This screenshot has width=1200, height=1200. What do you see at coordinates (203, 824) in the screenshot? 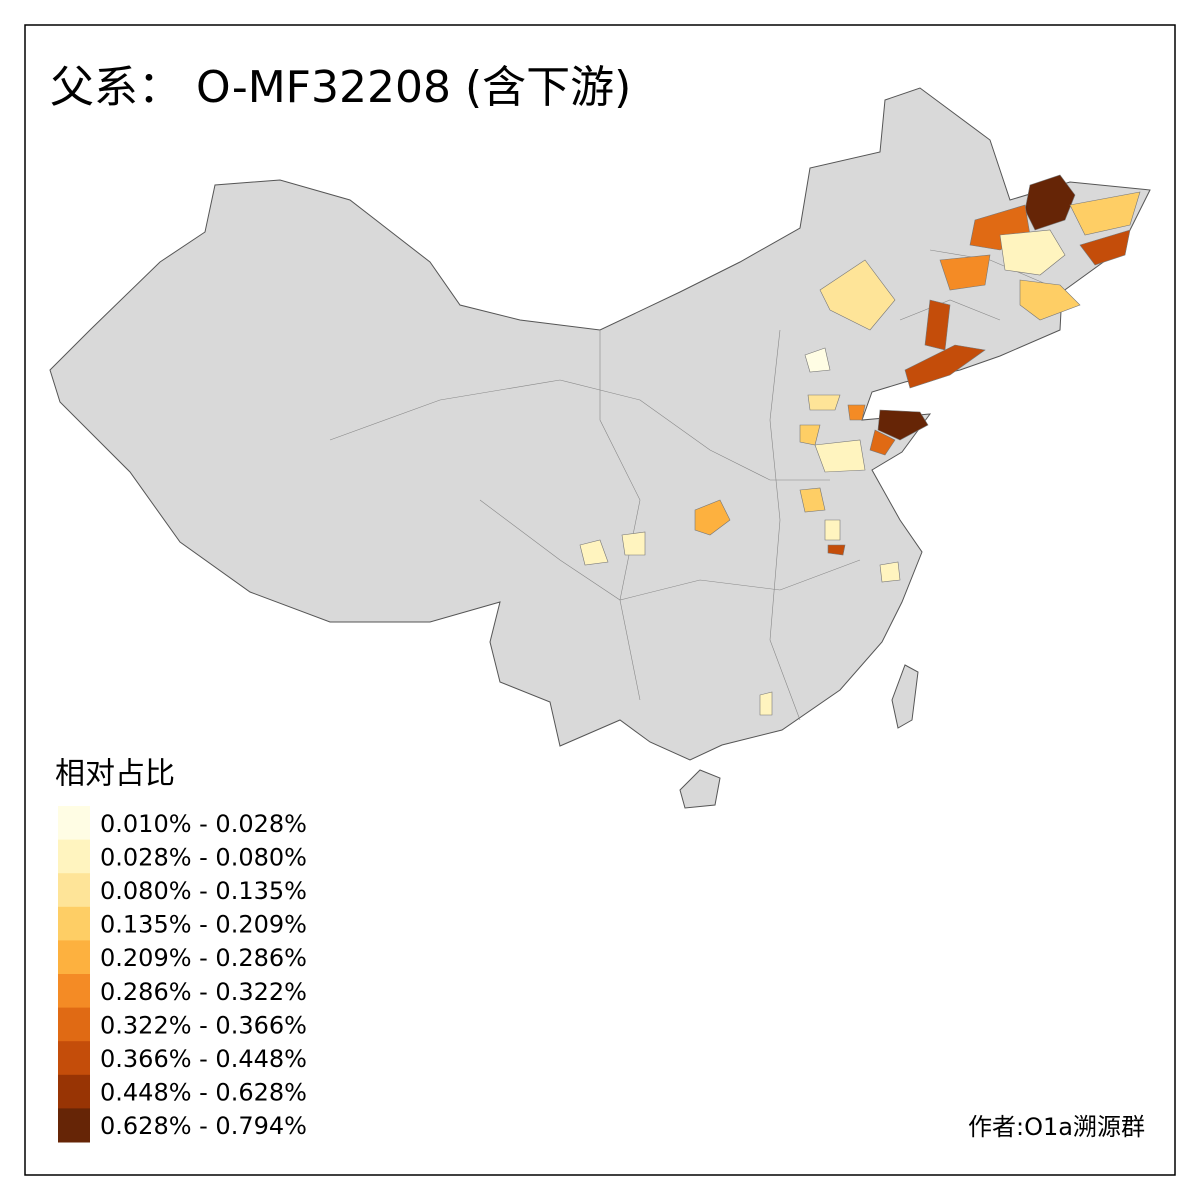
I see `legend-label: 0.010% - 0.028%` at bounding box center [203, 824].